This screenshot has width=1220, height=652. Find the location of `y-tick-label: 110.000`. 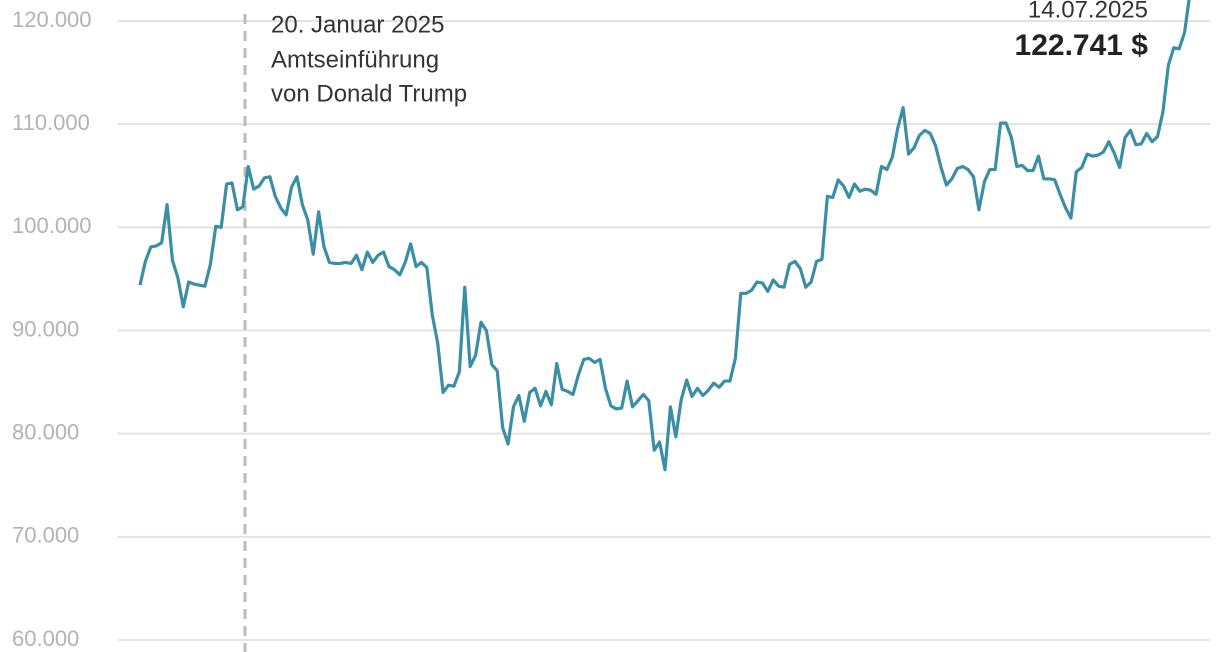

y-tick-label: 110.000 is located at coordinates (51, 122).